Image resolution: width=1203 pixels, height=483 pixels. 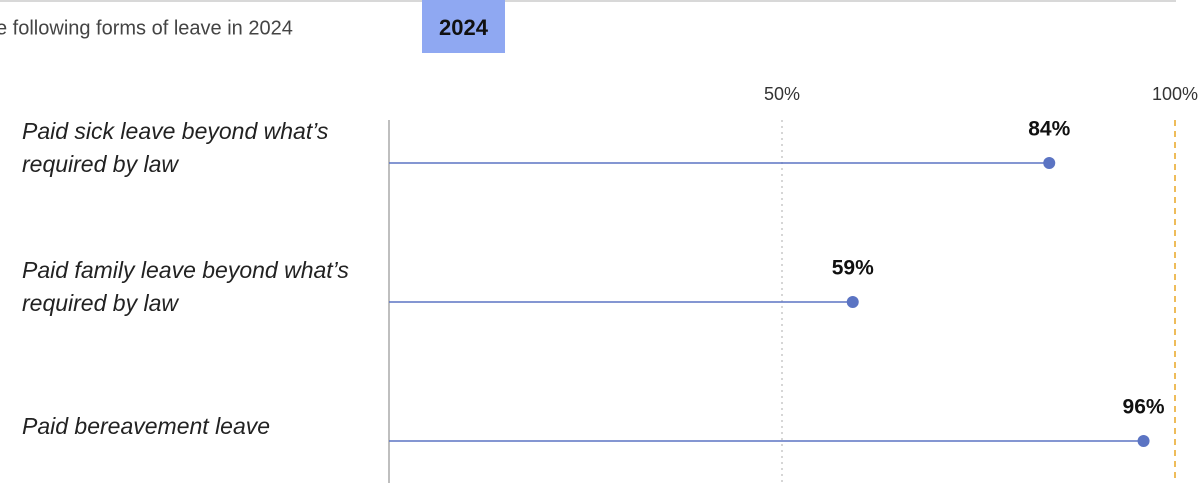 What do you see at coordinates (146, 425) in the screenshot?
I see `category-label: Paid bereavement leave` at bounding box center [146, 425].